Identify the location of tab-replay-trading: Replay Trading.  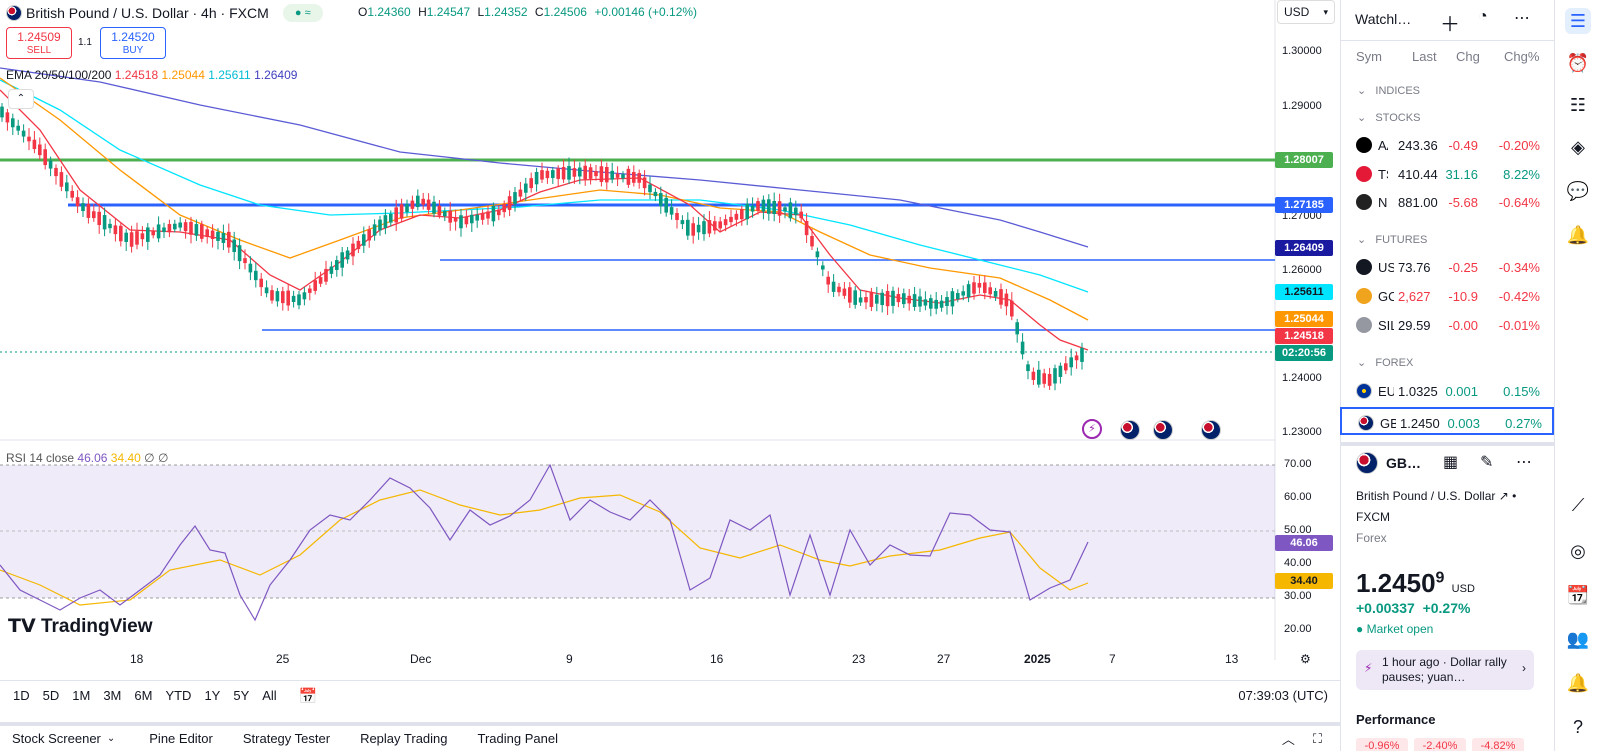
(404, 738).